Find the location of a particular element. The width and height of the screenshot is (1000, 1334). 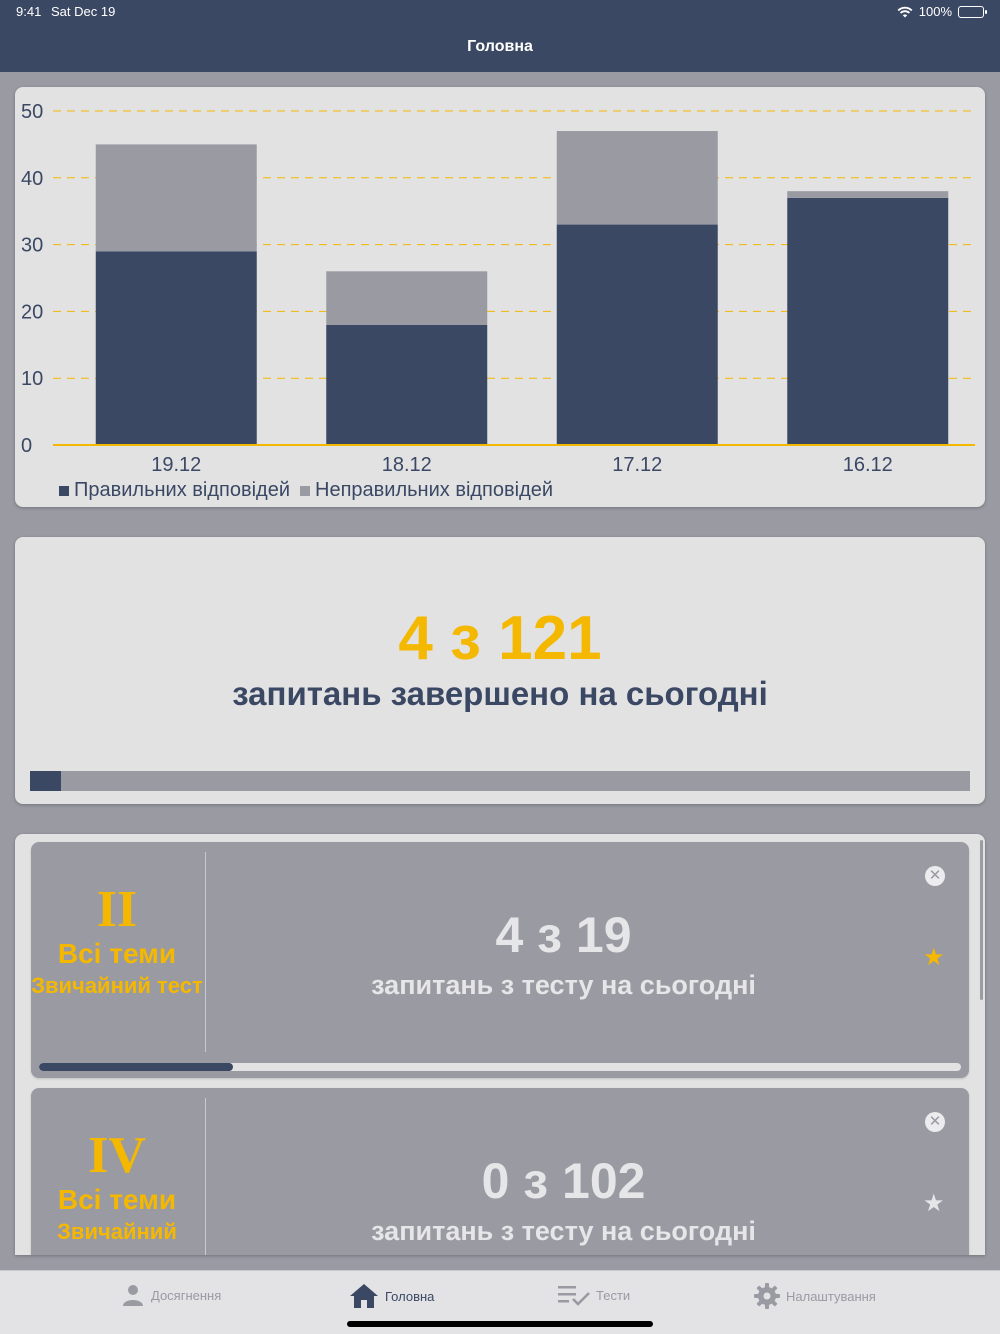

x-tick-label: 16.12 is located at coordinates (868, 465).